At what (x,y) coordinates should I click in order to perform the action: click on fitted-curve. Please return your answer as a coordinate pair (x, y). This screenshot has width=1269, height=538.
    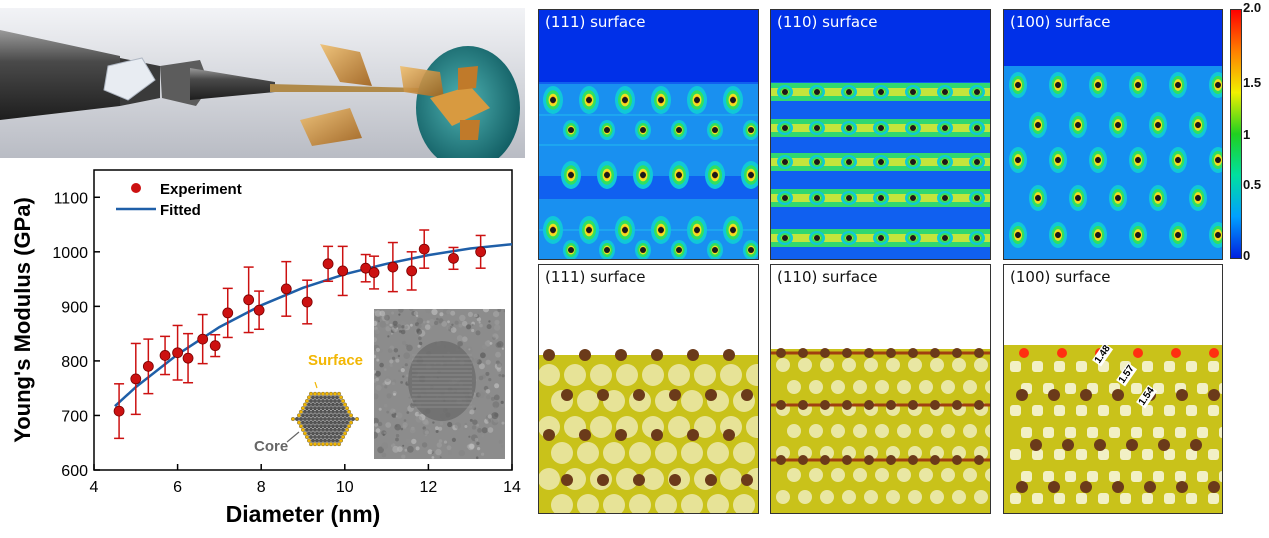
    Looking at the image, I should click on (313, 325).